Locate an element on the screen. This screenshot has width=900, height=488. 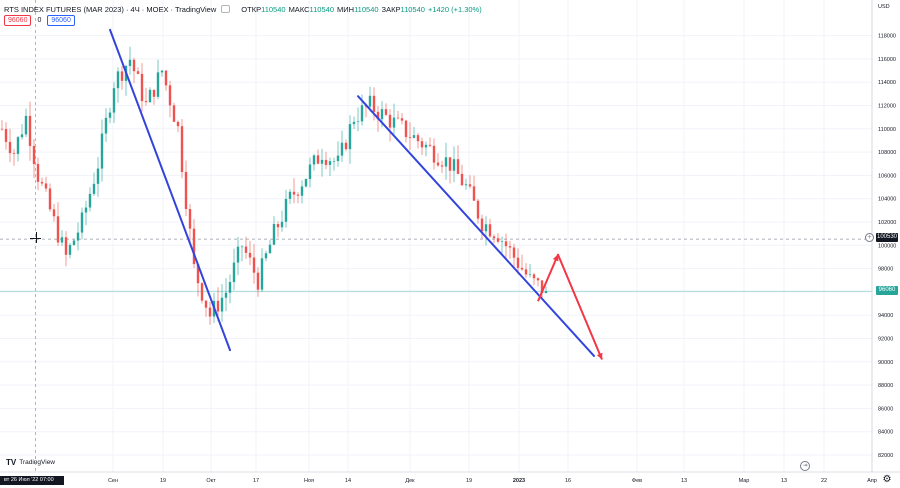
price-tick-label: 88000 is located at coordinates (885, 386).